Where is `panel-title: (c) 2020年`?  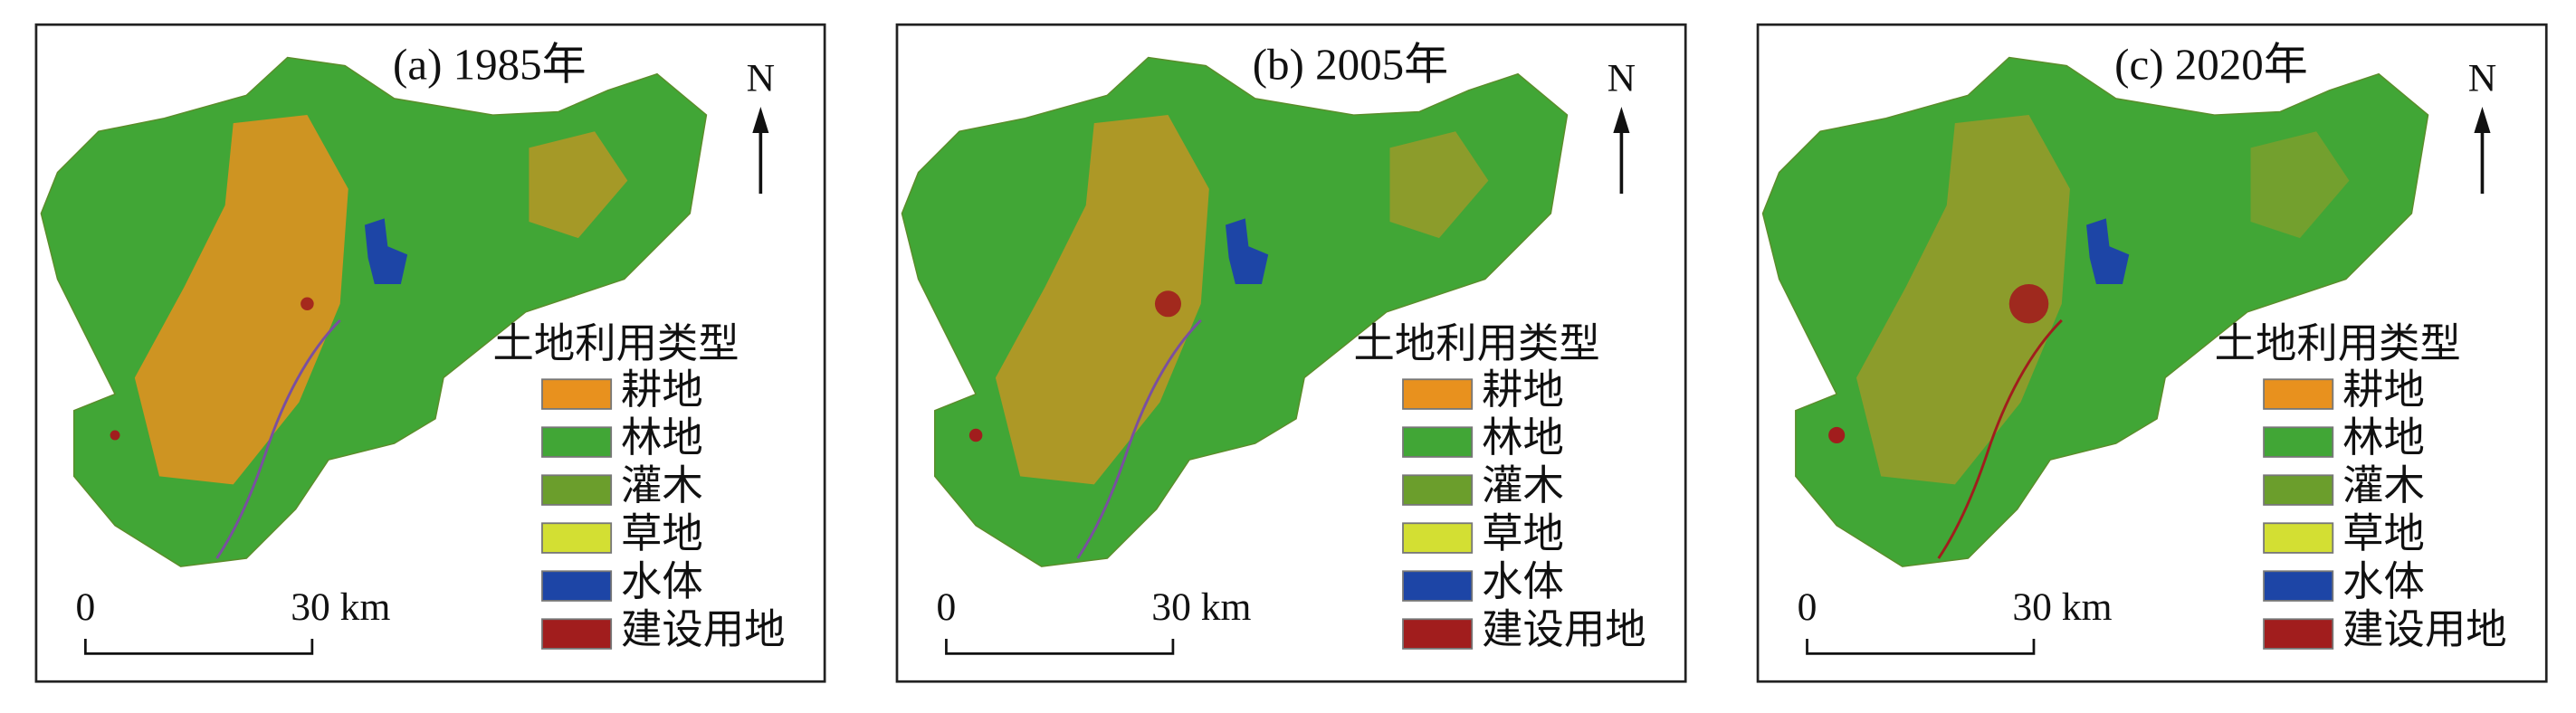 panel-title: (c) 2020年 is located at coordinates (2211, 64).